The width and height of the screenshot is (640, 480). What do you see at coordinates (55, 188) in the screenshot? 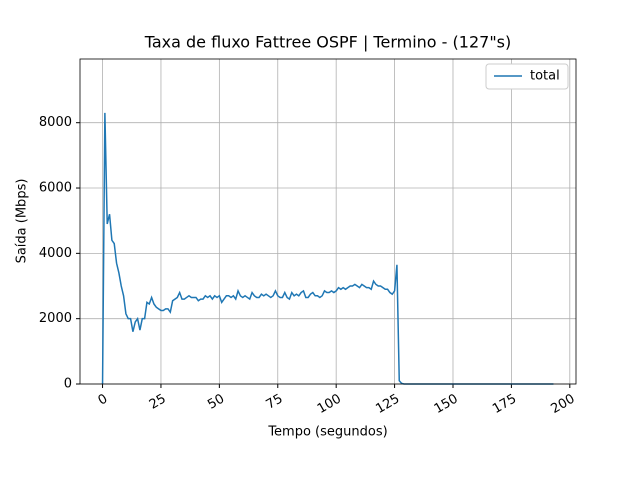
I see `y-tick-label: 6000` at bounding box center [55, 188].